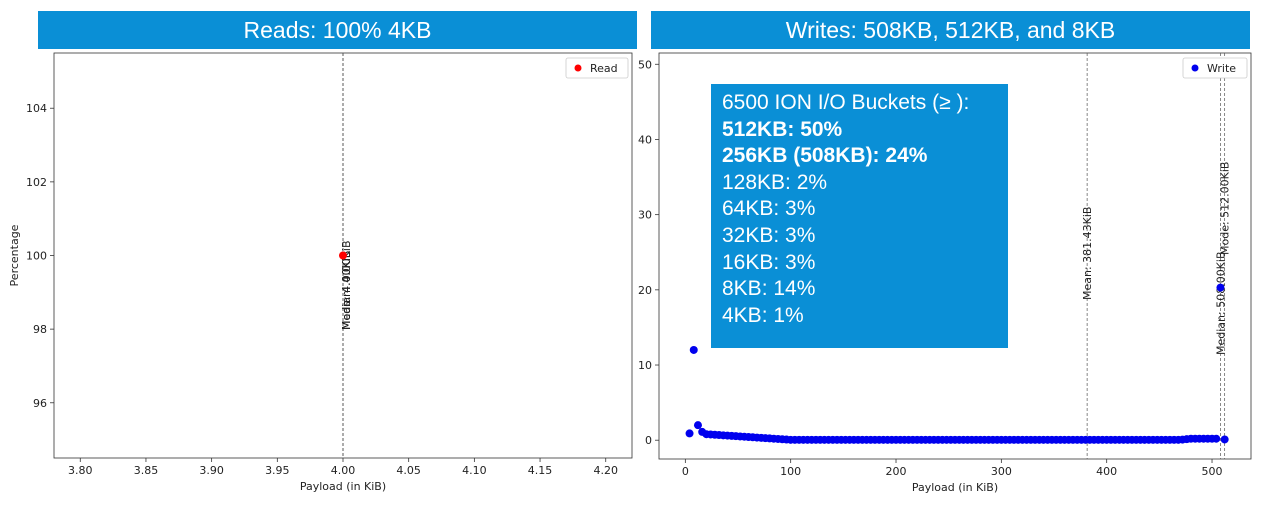  What do you see at coordinates (1106, 471) in the screenshot?
I see `x-tick-label: 400` at bounding box center [1106, 471].